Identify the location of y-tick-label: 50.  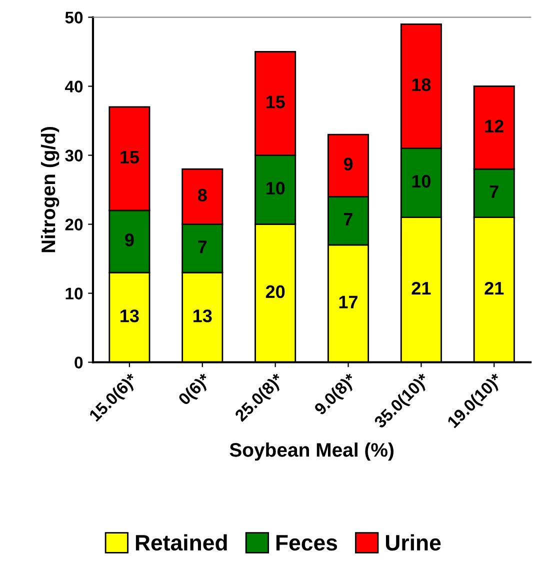
(74, 18).